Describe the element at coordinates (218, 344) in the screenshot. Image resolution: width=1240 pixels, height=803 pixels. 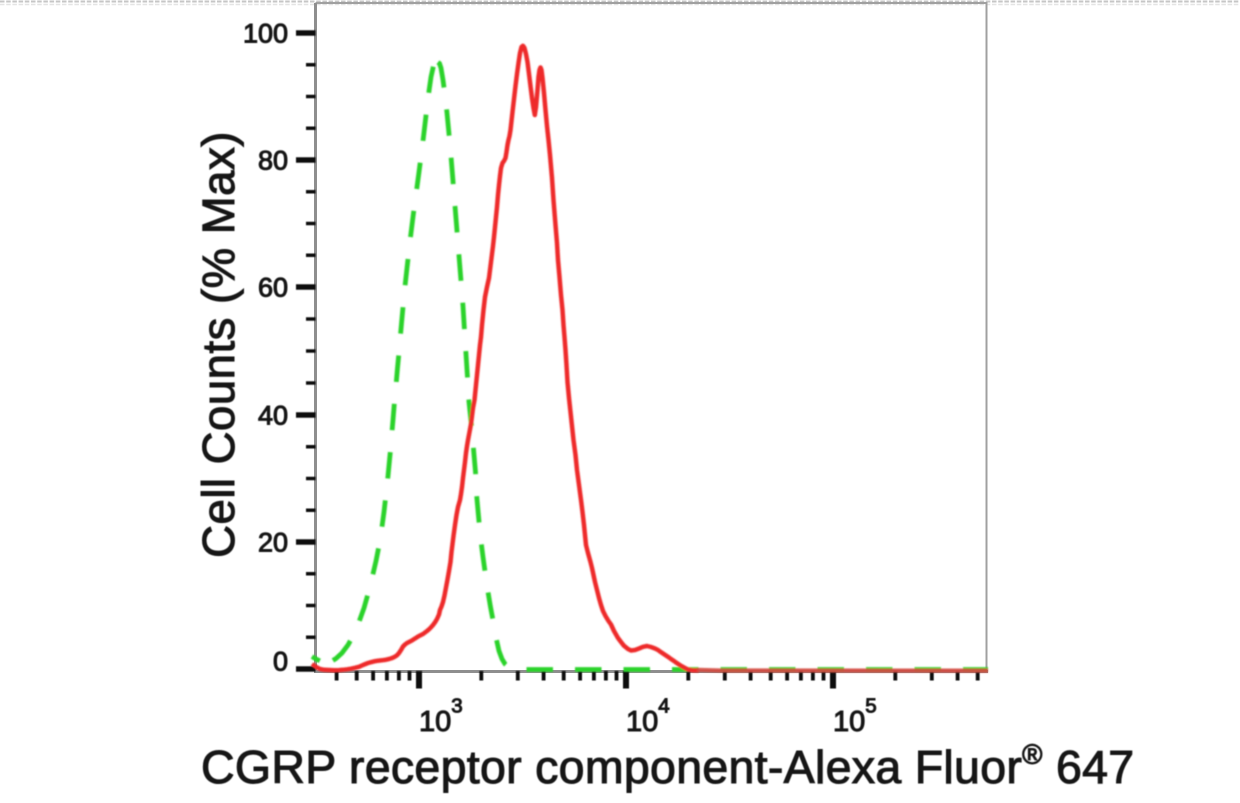
I see `svg-text: Cell Counts (% Max)` at that location.